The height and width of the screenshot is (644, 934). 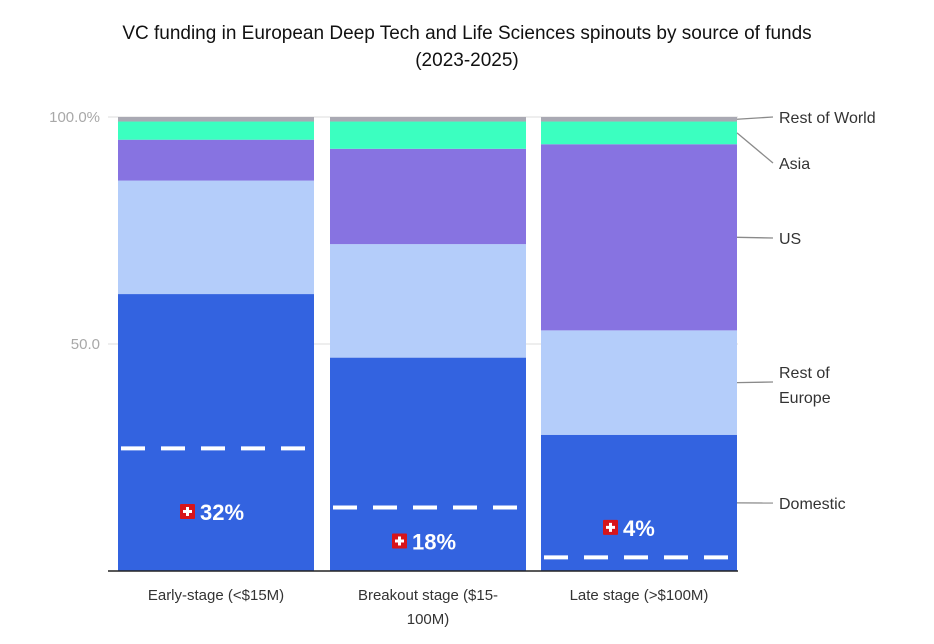 I want to click on y-tick-label: 50.0, so click(x=85, y=344).